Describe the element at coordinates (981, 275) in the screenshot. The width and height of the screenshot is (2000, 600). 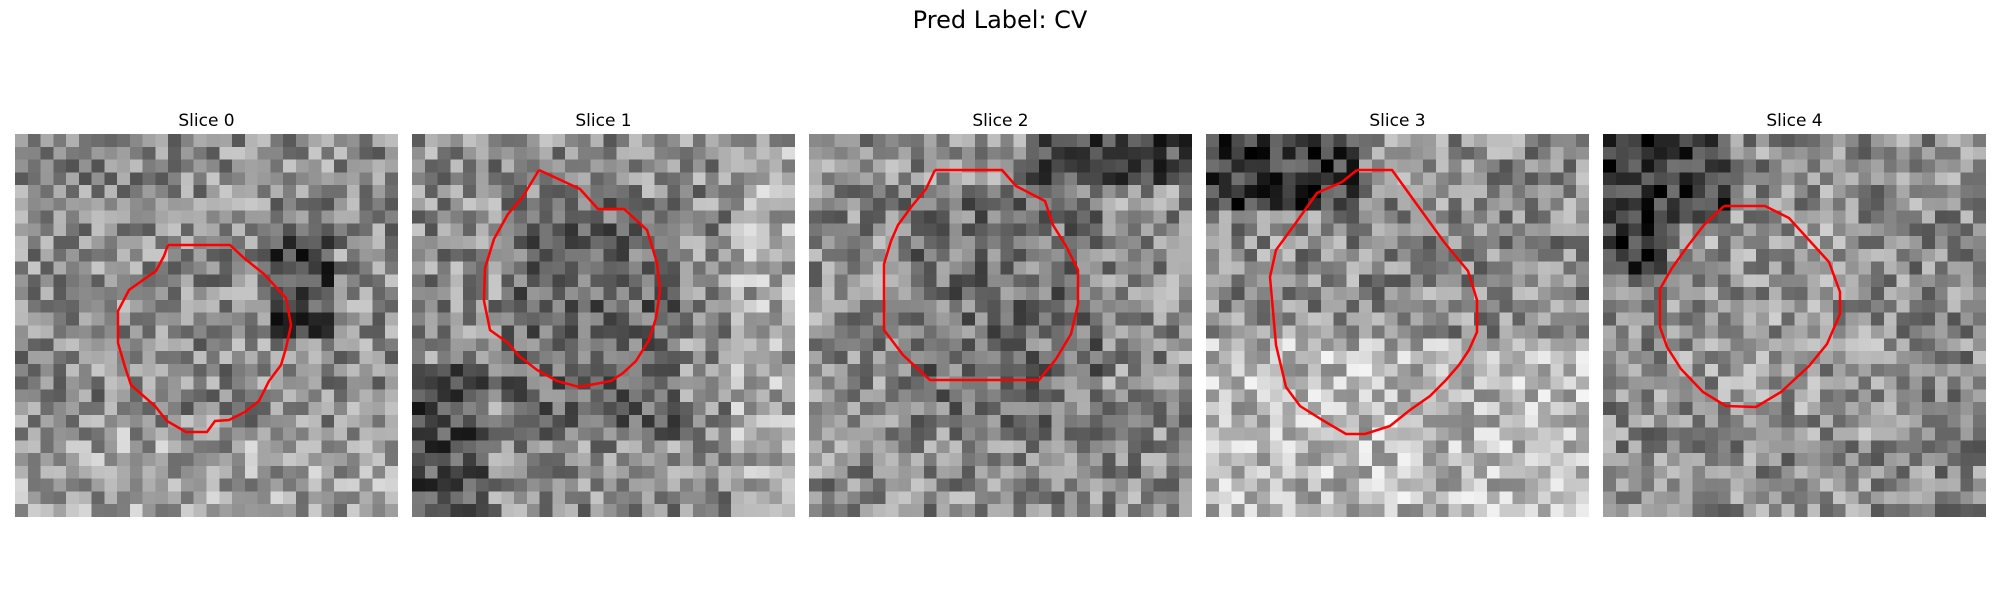
I see `slice-2-contour` at that location.